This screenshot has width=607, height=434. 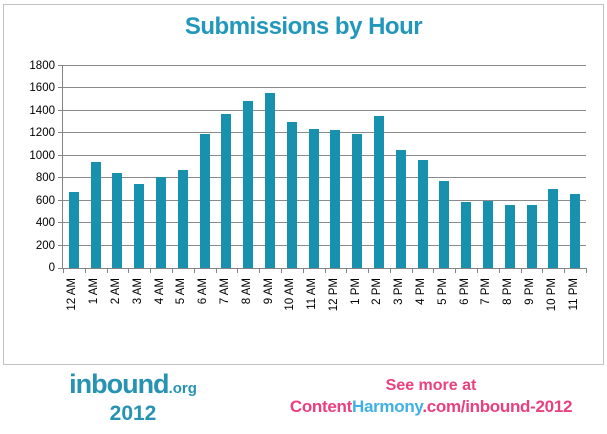 I want to click on x-axis-tick-label: 1 AM, so click(x=94, y=291).